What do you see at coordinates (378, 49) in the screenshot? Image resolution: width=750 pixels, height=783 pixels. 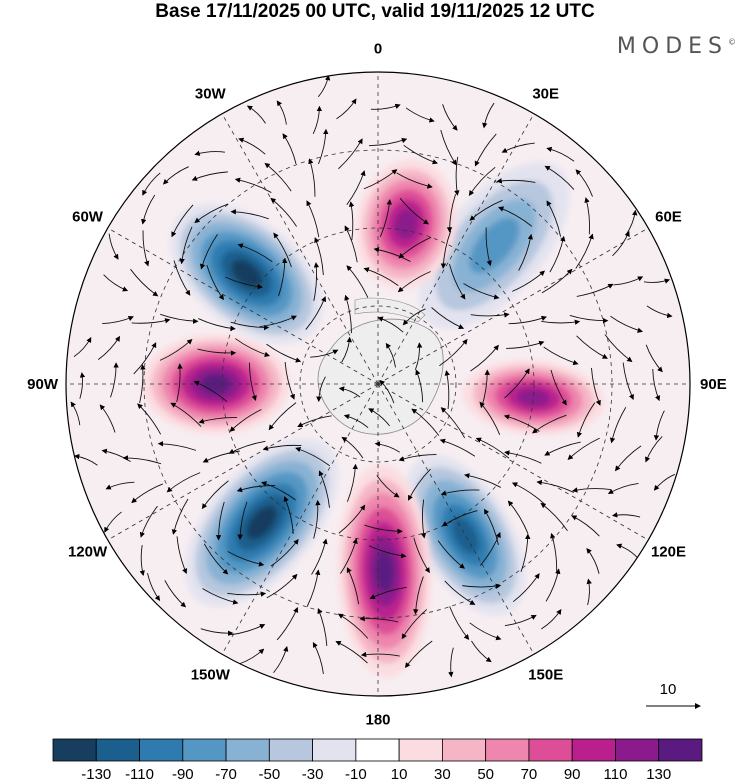 I see `longitude-label: 0` at bounding box center [378, 49].